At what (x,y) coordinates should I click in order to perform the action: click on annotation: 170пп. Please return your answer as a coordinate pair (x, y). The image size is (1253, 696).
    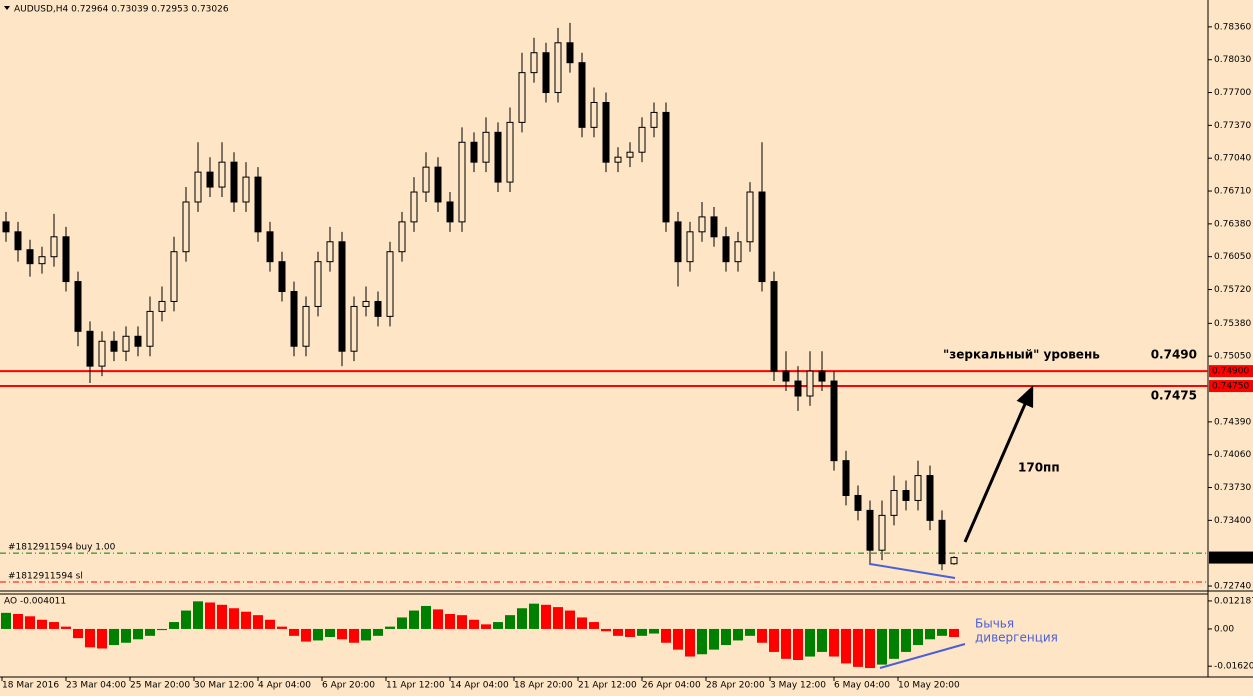
    Looking at the image, I should click on (1039, 468).